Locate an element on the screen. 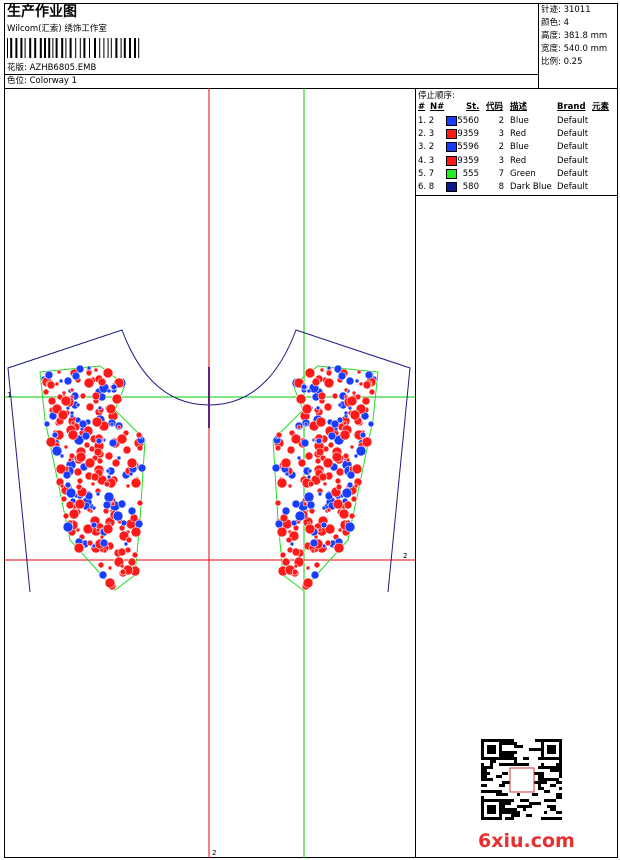  code: 8 is located at coordinates (501, 187).